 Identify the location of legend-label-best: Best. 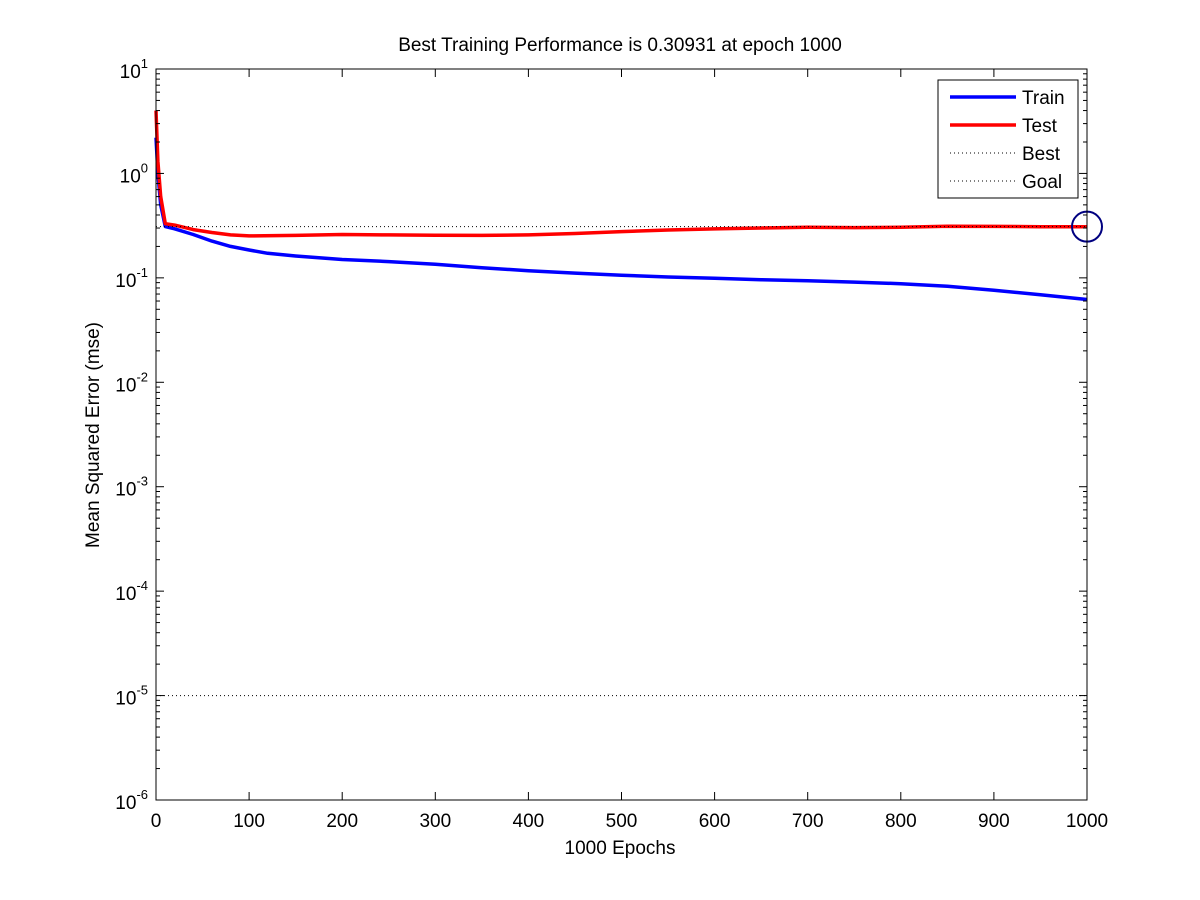
(1041, 154).